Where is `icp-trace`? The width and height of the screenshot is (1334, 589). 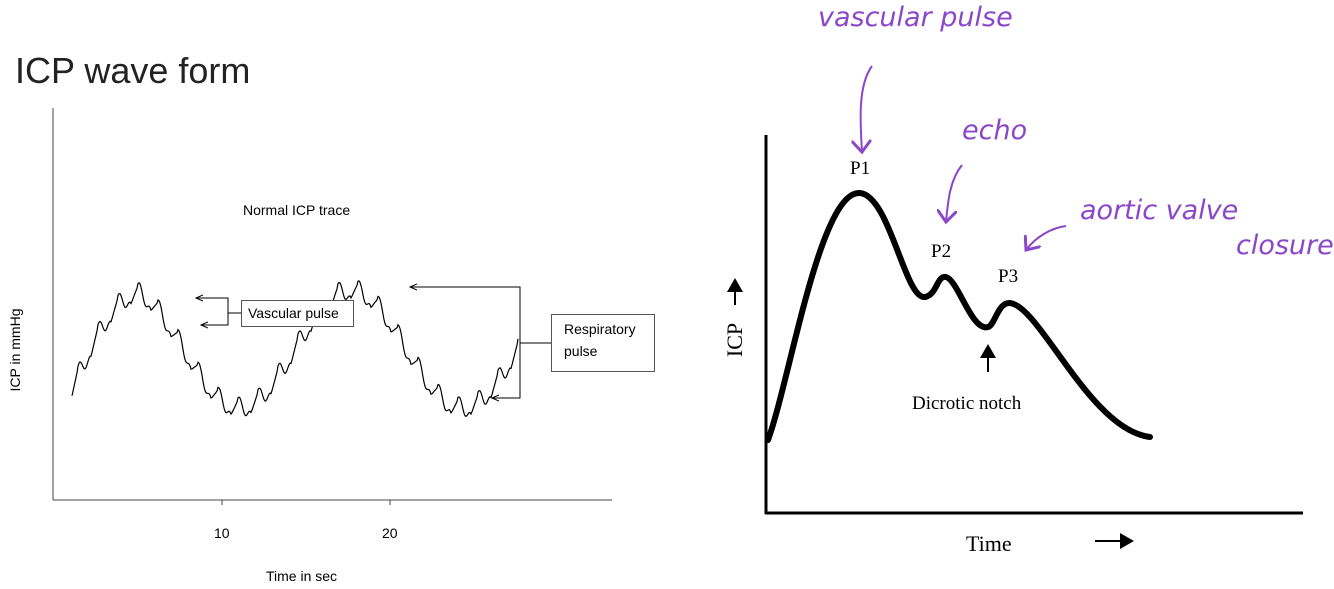
icp-trace is located at coordinates (295, 349).